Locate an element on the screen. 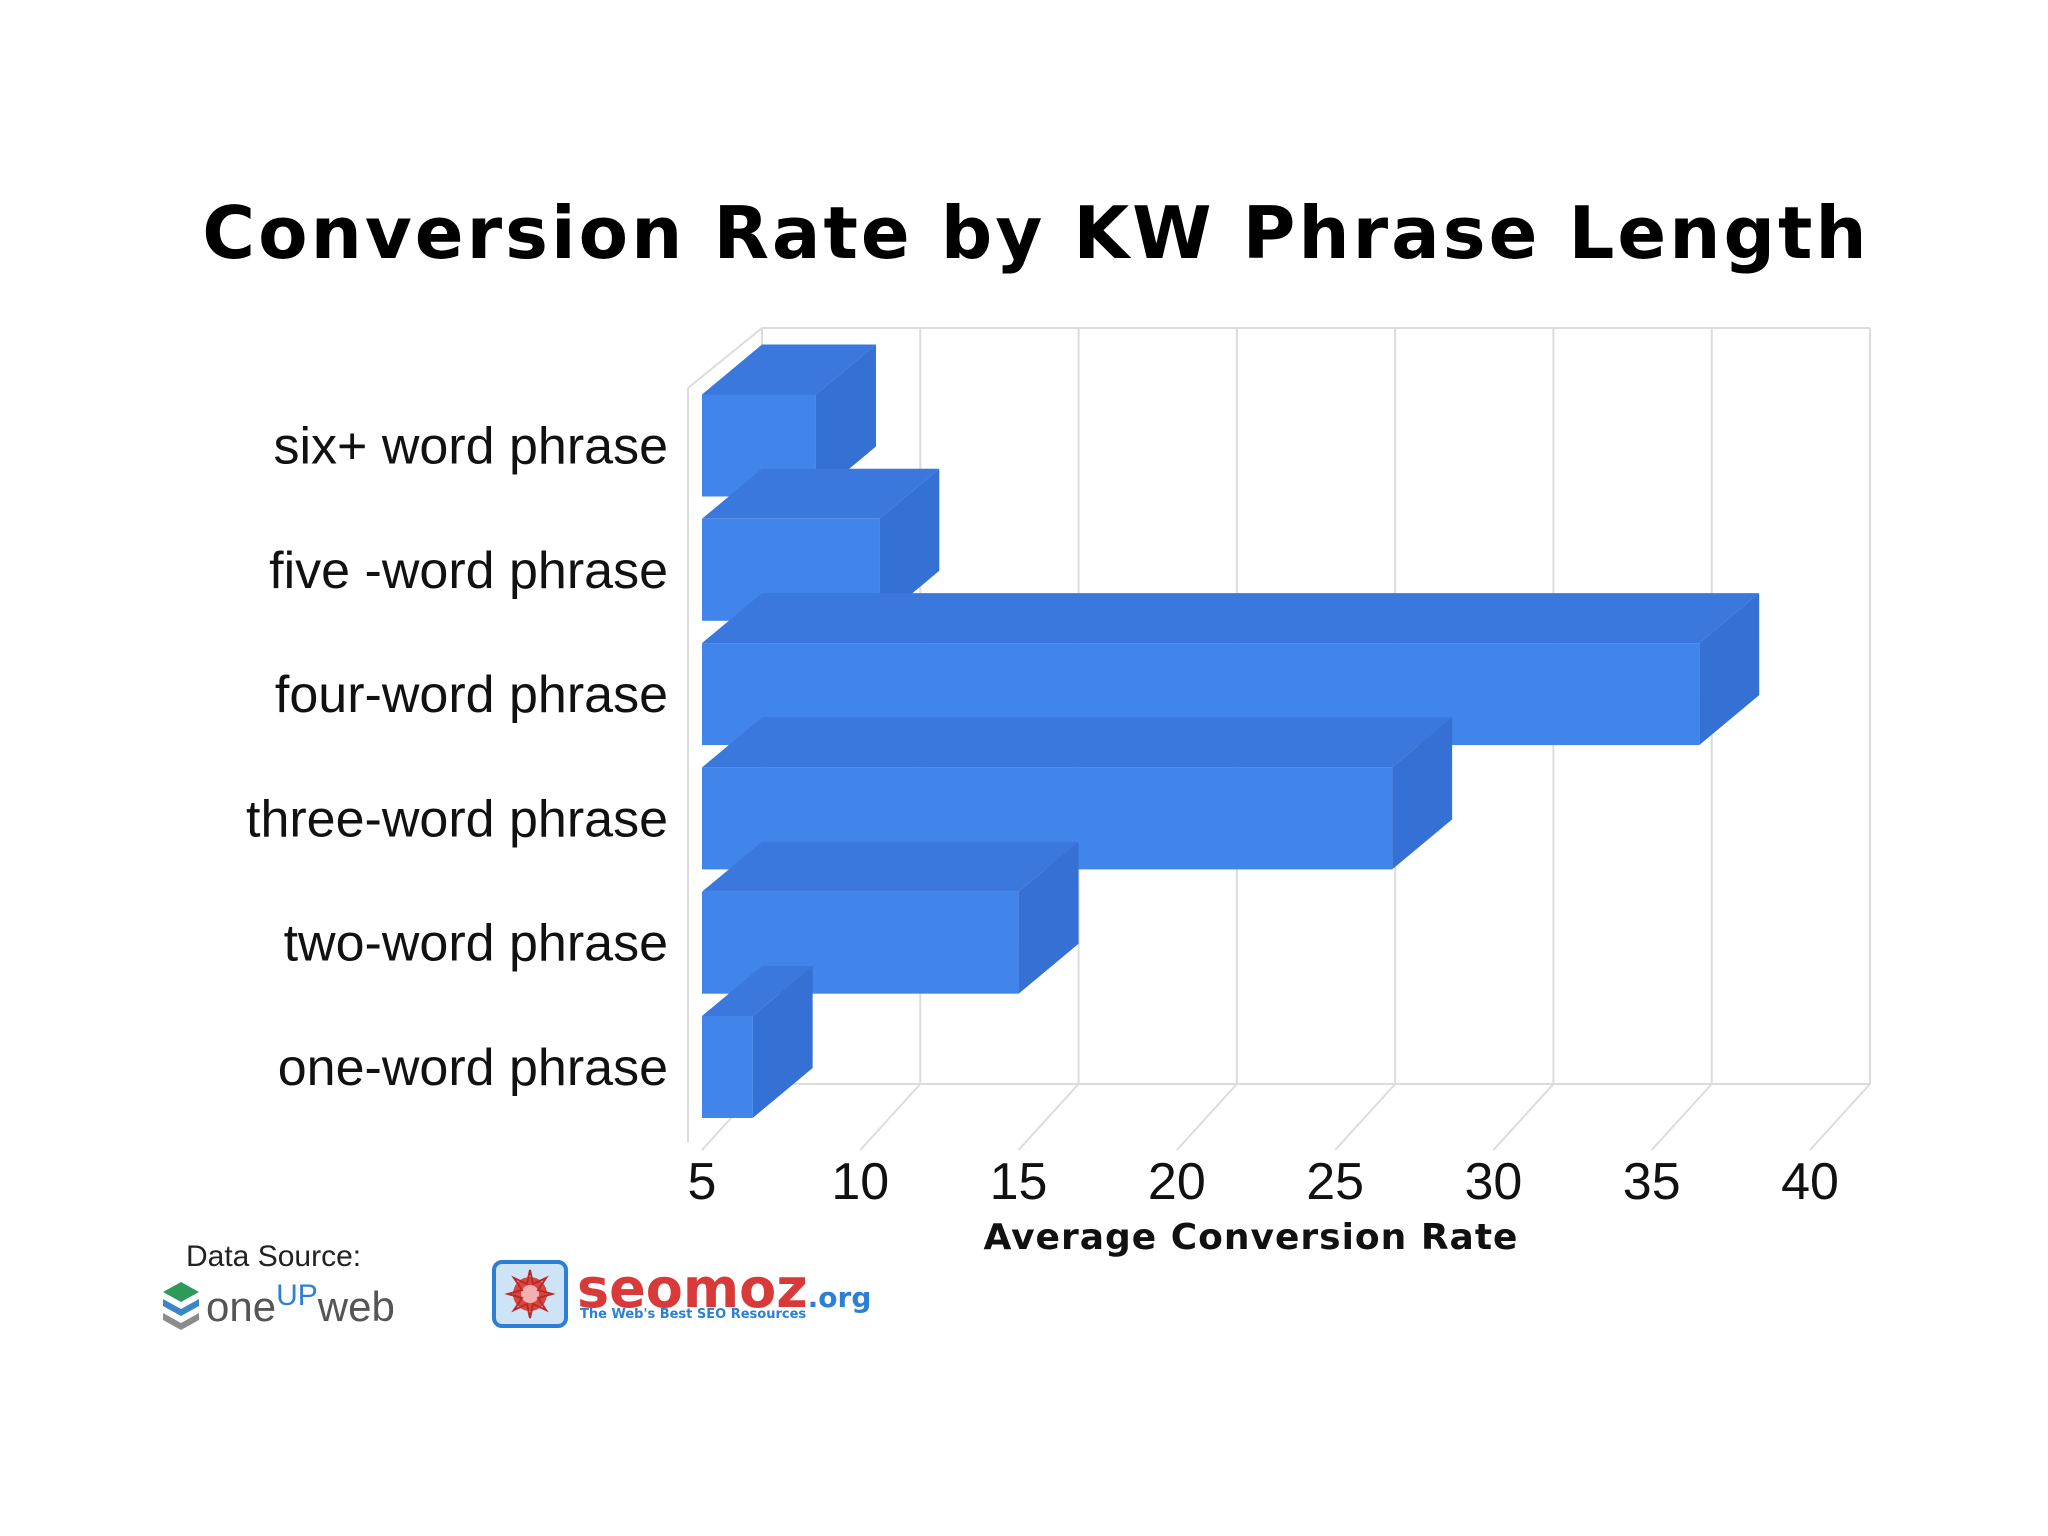 The width and height of the screenshot is (2048, 1536). x-tick-label: 25 is located at coordinates (1335, 1182).